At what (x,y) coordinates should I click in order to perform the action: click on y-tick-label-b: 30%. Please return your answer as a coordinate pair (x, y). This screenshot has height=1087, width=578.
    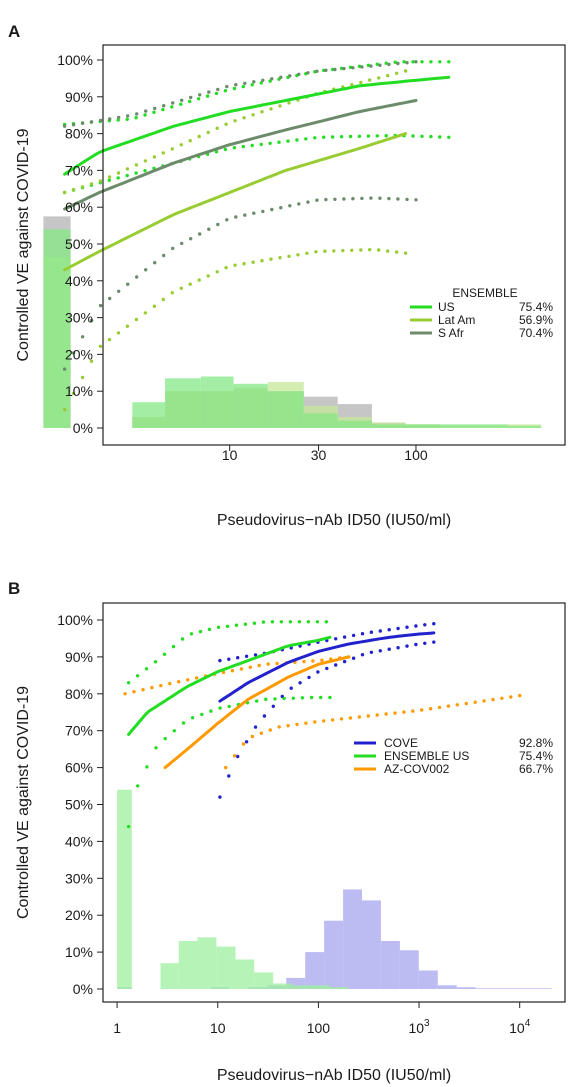
    Looking at the image, I should click on (79, 878).